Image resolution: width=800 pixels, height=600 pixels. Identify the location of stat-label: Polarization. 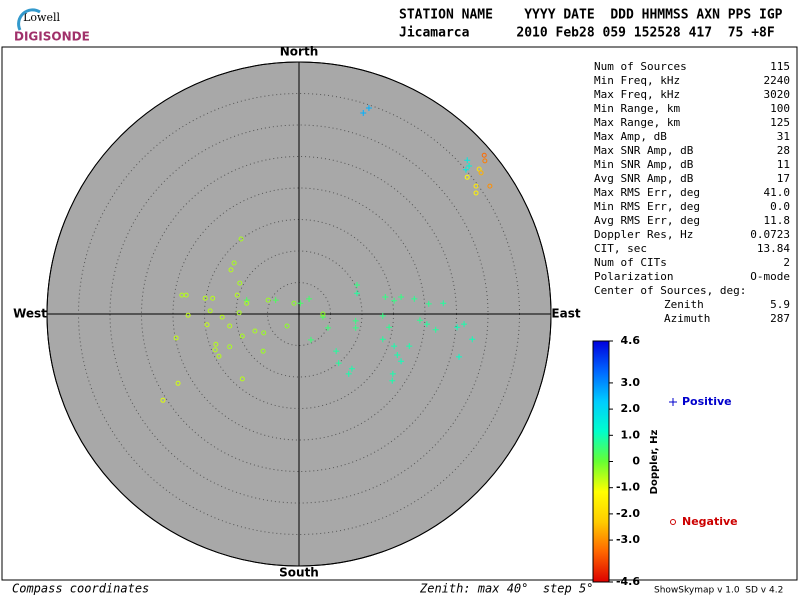
(633, 276).